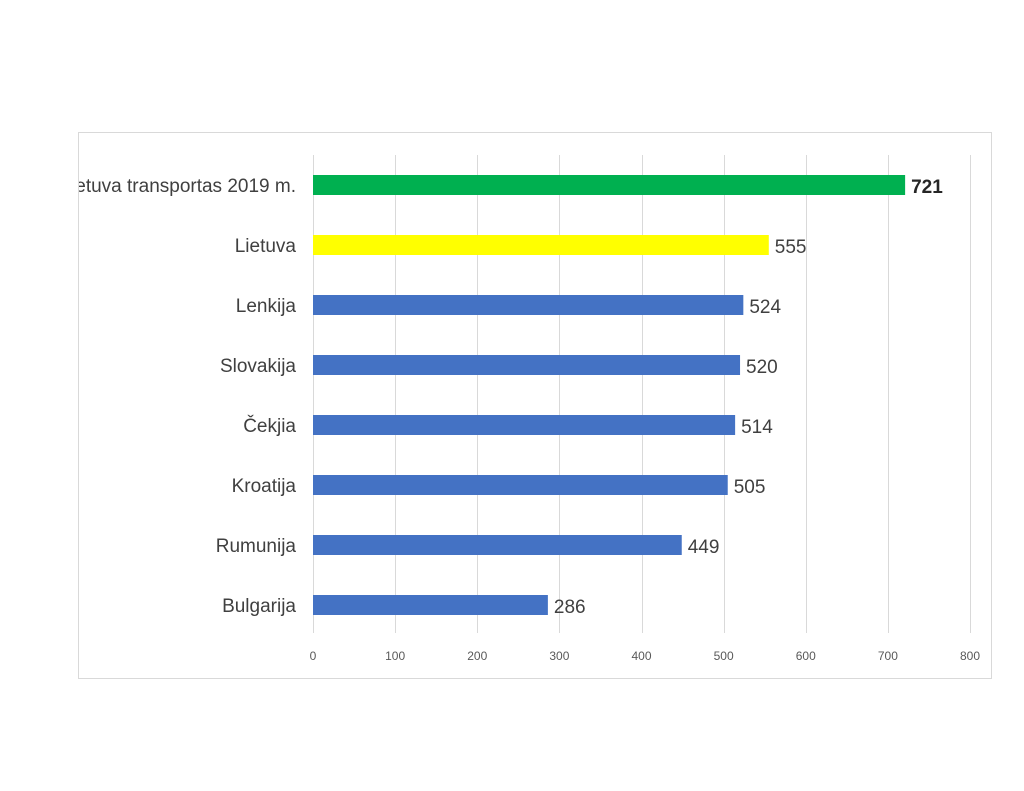  I want to click on value-label-6: 449, so click(704, 547).